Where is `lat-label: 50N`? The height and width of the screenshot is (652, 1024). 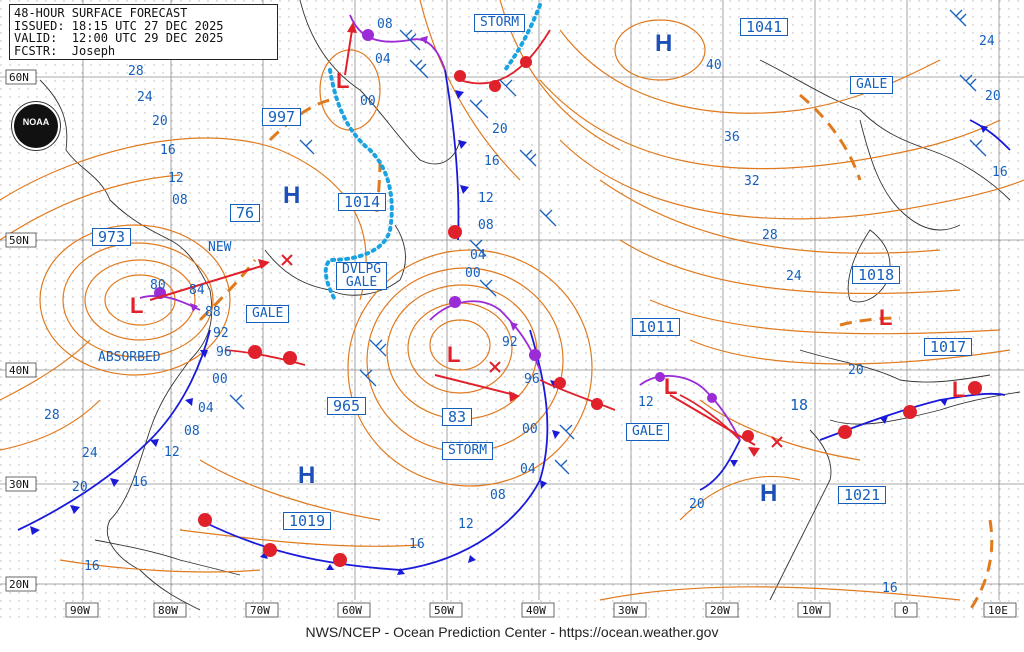 lat-label: 50N is located at coordinates (19, 240).